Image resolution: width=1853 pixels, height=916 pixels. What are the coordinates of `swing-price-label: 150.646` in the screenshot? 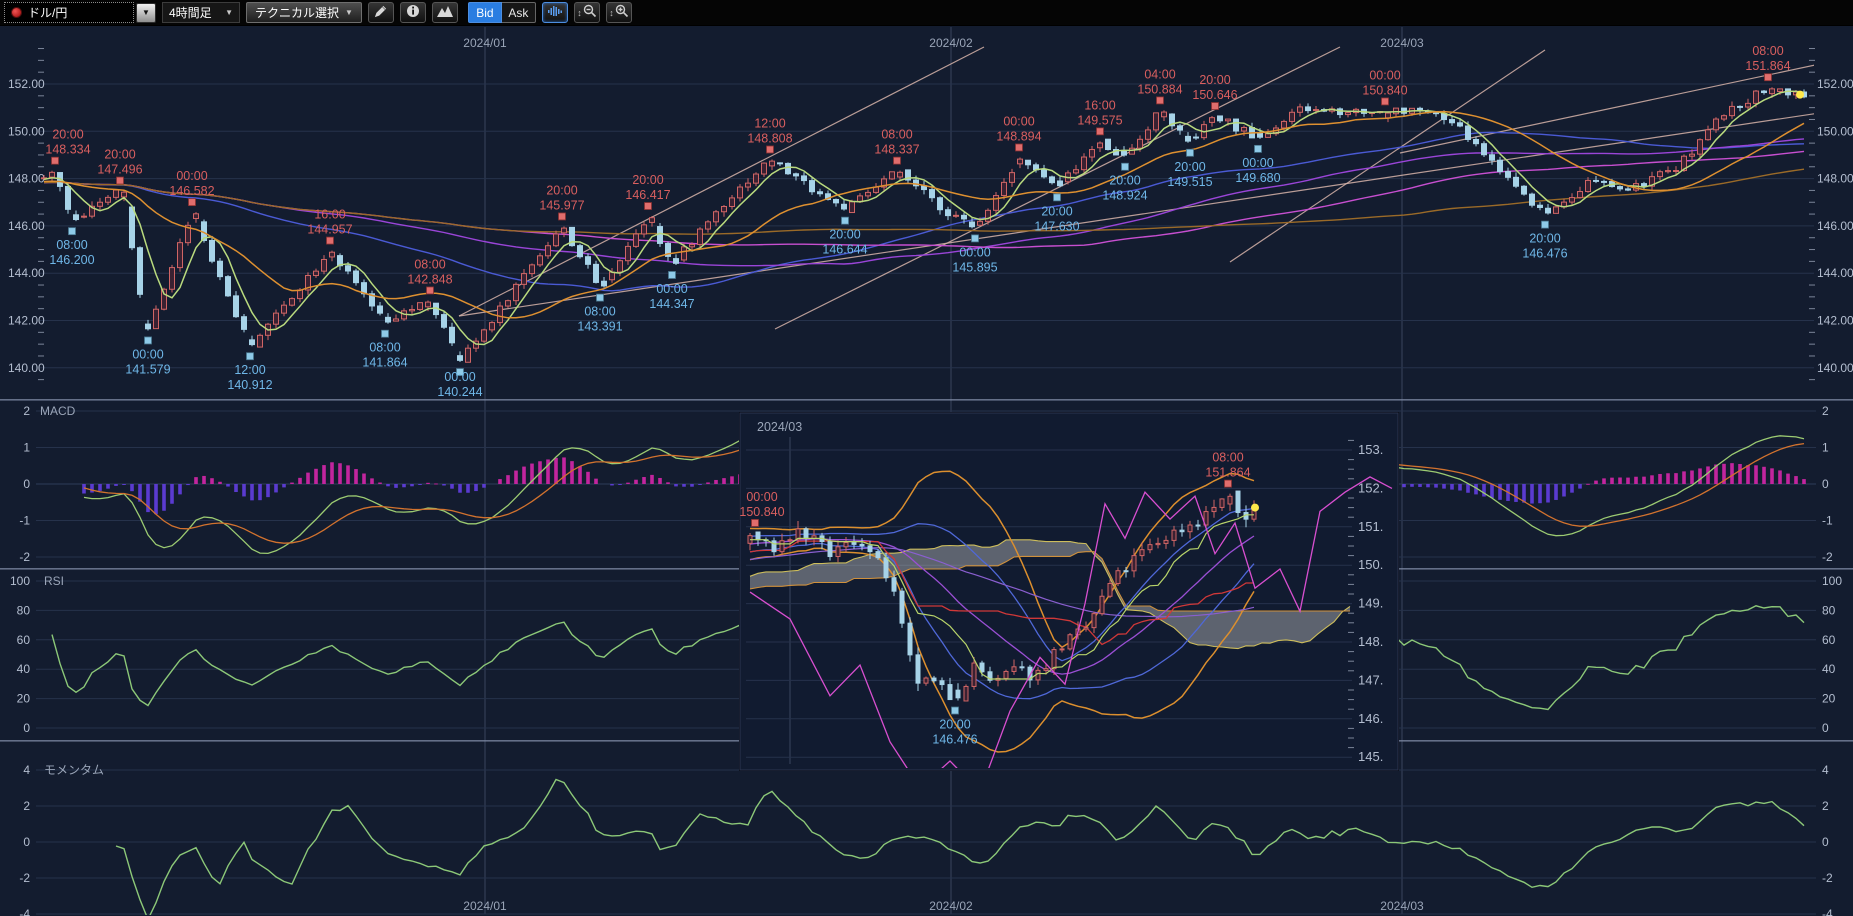 It's located at (1214, 95).